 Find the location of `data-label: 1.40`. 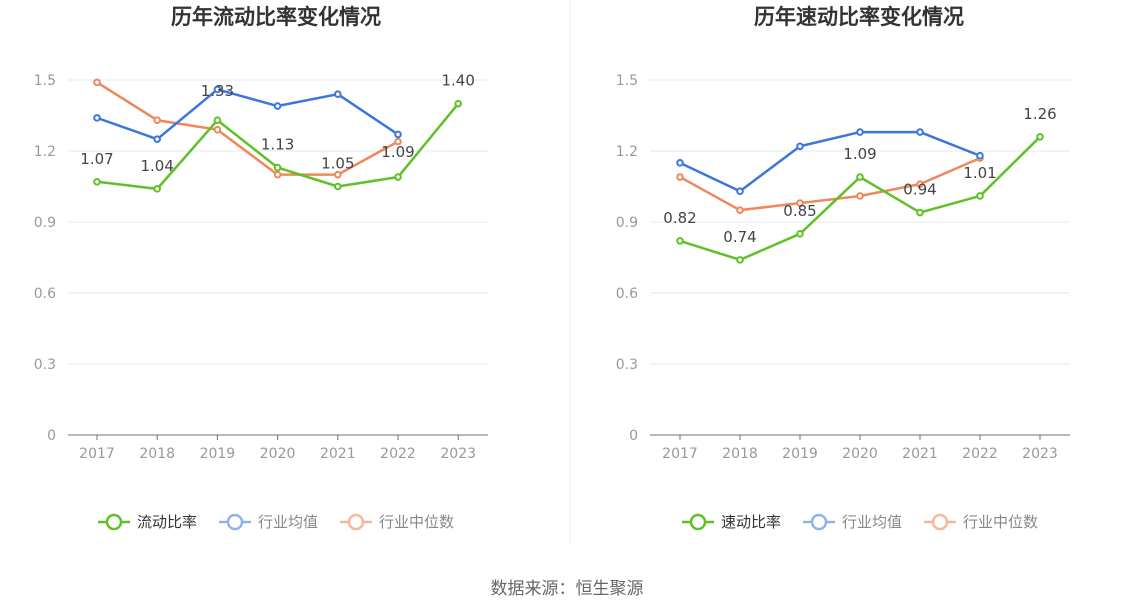

data-label: 1.40 is located at coordinates (457, 81).